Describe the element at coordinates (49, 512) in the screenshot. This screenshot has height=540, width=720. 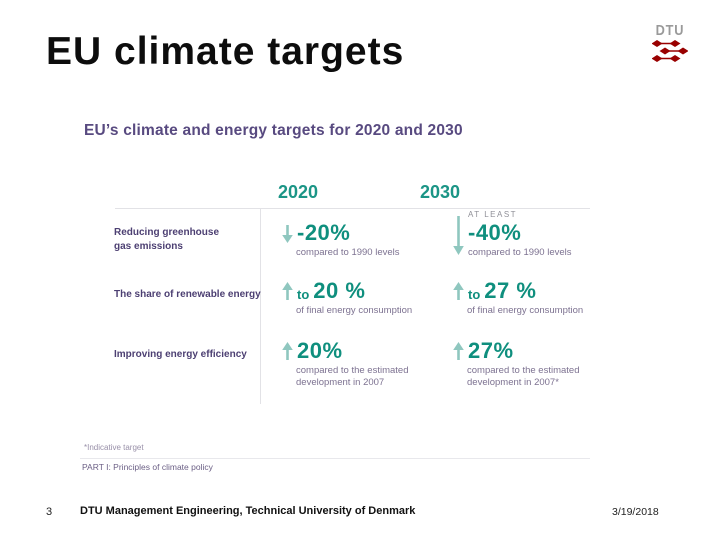
I see `page-number: 3` at that location.